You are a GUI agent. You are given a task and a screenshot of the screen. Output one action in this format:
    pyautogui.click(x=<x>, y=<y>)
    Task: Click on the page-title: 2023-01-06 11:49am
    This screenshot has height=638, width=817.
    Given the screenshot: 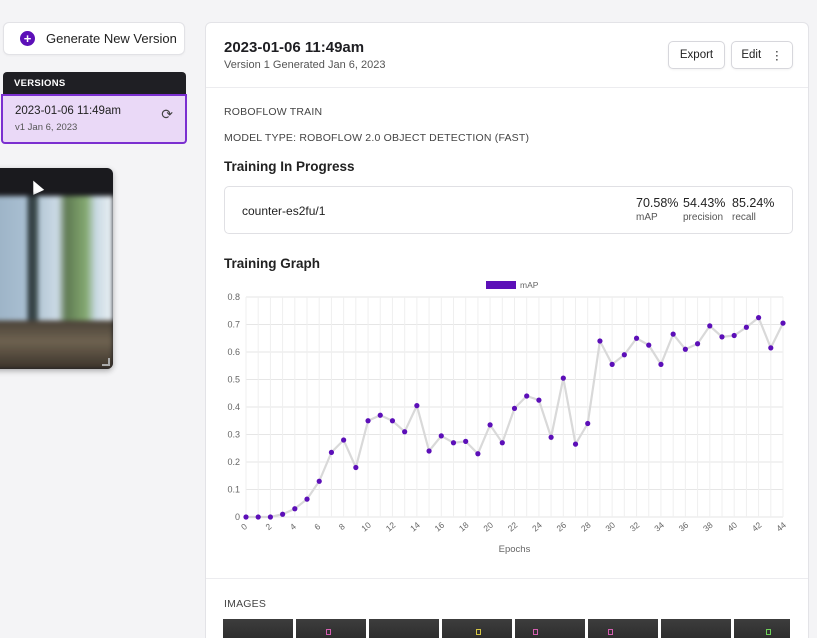 What is the action you would take?
    pyautogui.click(x=294, y=47)
    